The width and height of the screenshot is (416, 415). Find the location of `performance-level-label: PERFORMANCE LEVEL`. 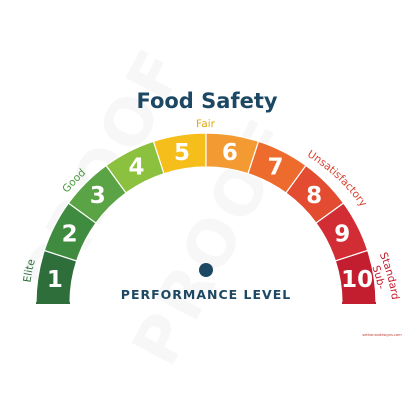

performance-level-label: PERFORMANCE LEVEL is located at coordinates (206, 294).